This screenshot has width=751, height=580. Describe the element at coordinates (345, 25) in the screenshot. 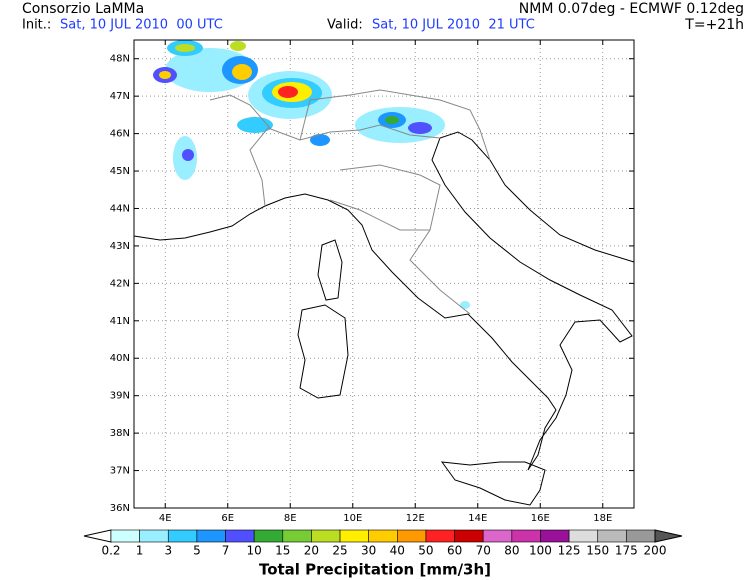

I see `valid-label: Valid:` at that location.